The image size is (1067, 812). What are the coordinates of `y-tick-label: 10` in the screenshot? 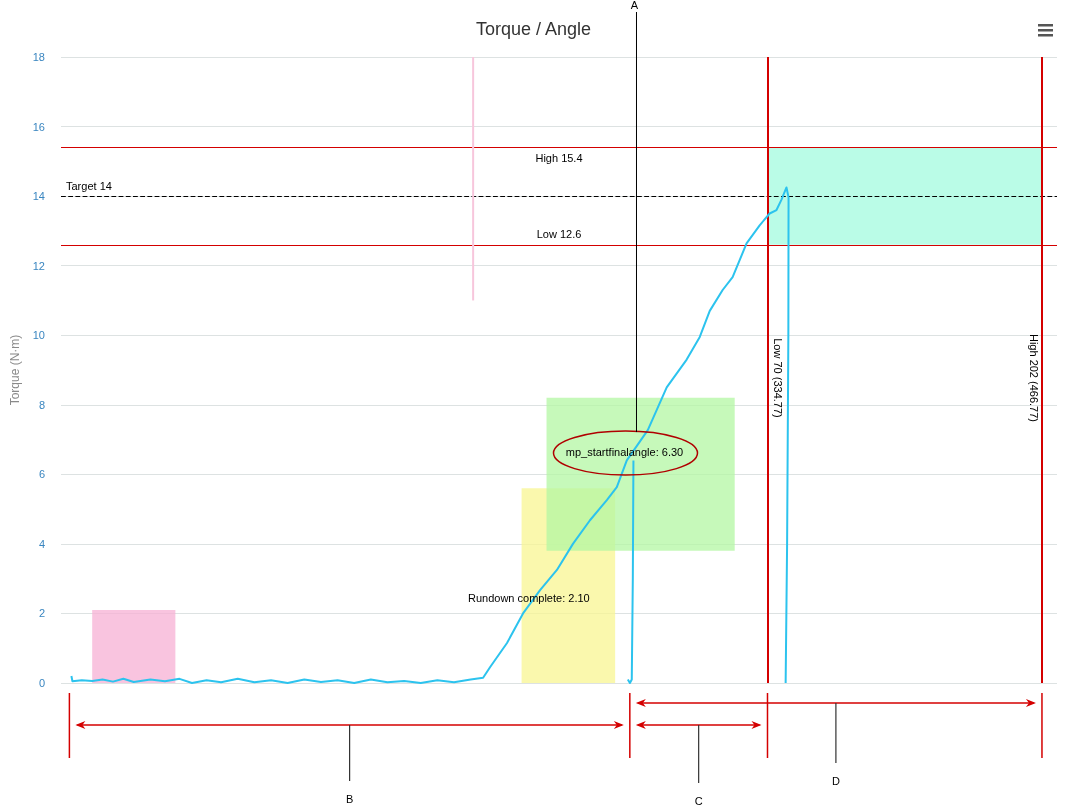 It's located at (38, 335).